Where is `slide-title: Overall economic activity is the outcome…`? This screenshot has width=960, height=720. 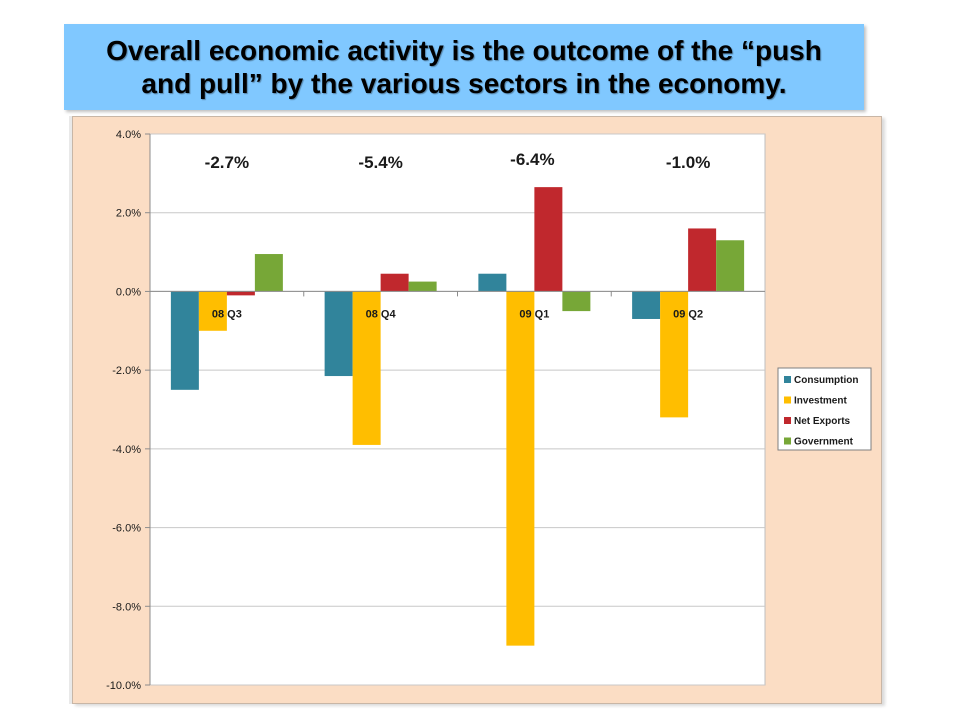
slide-title: Overall economic activity is the outcome… is located at coordinates (464, 67).